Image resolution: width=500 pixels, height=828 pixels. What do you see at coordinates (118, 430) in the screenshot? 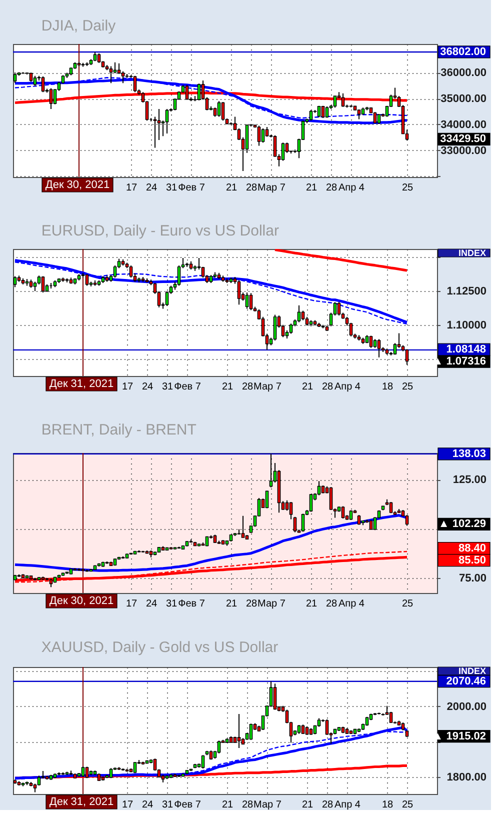
I see `chart-title: BRENT, Daily - BRENT` at bounding box center [118, 430].